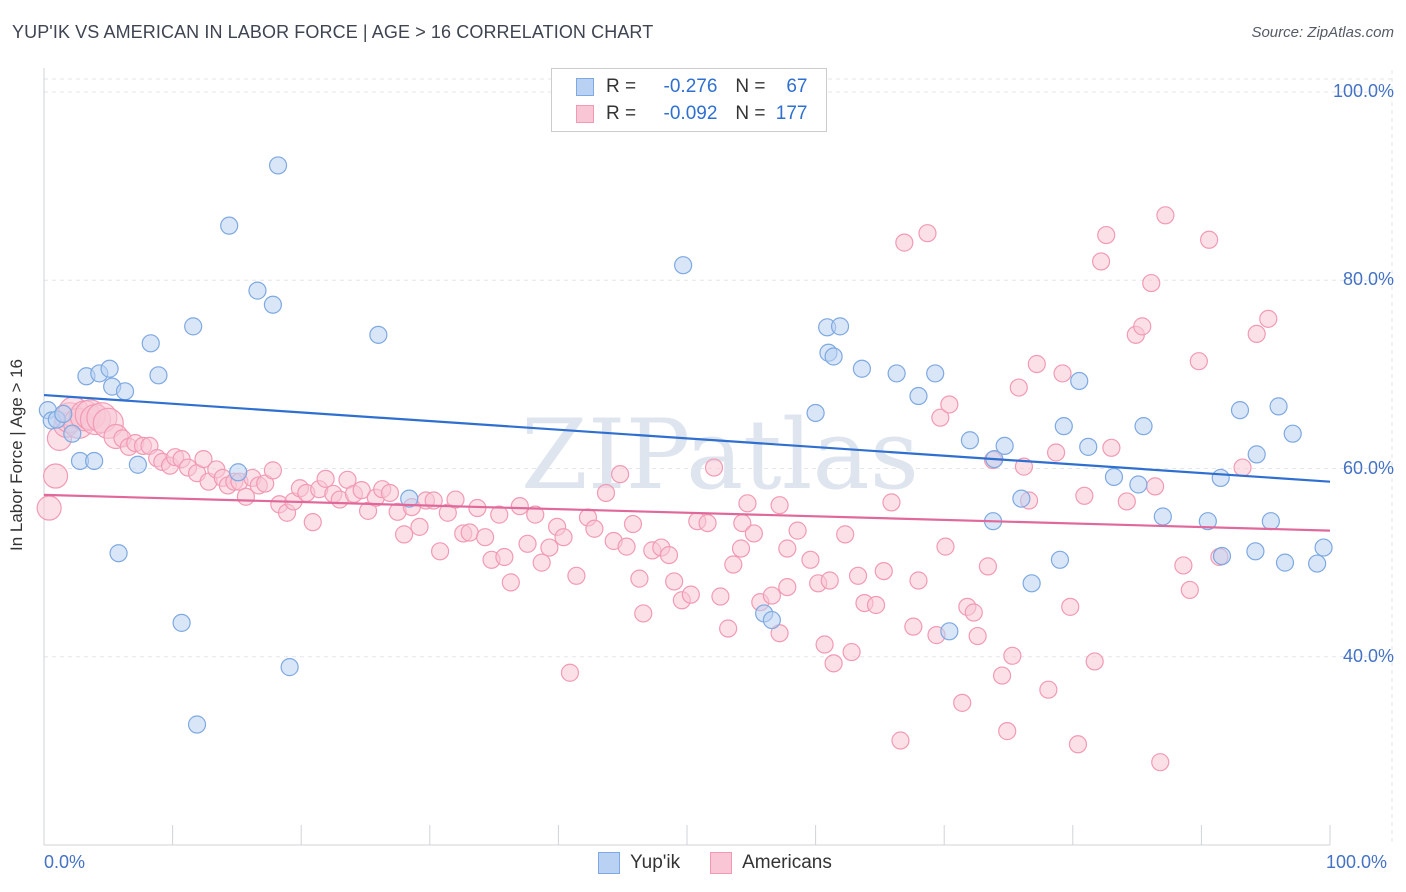  I want to click on watermark: ZIPatlas, so click(720, 455).